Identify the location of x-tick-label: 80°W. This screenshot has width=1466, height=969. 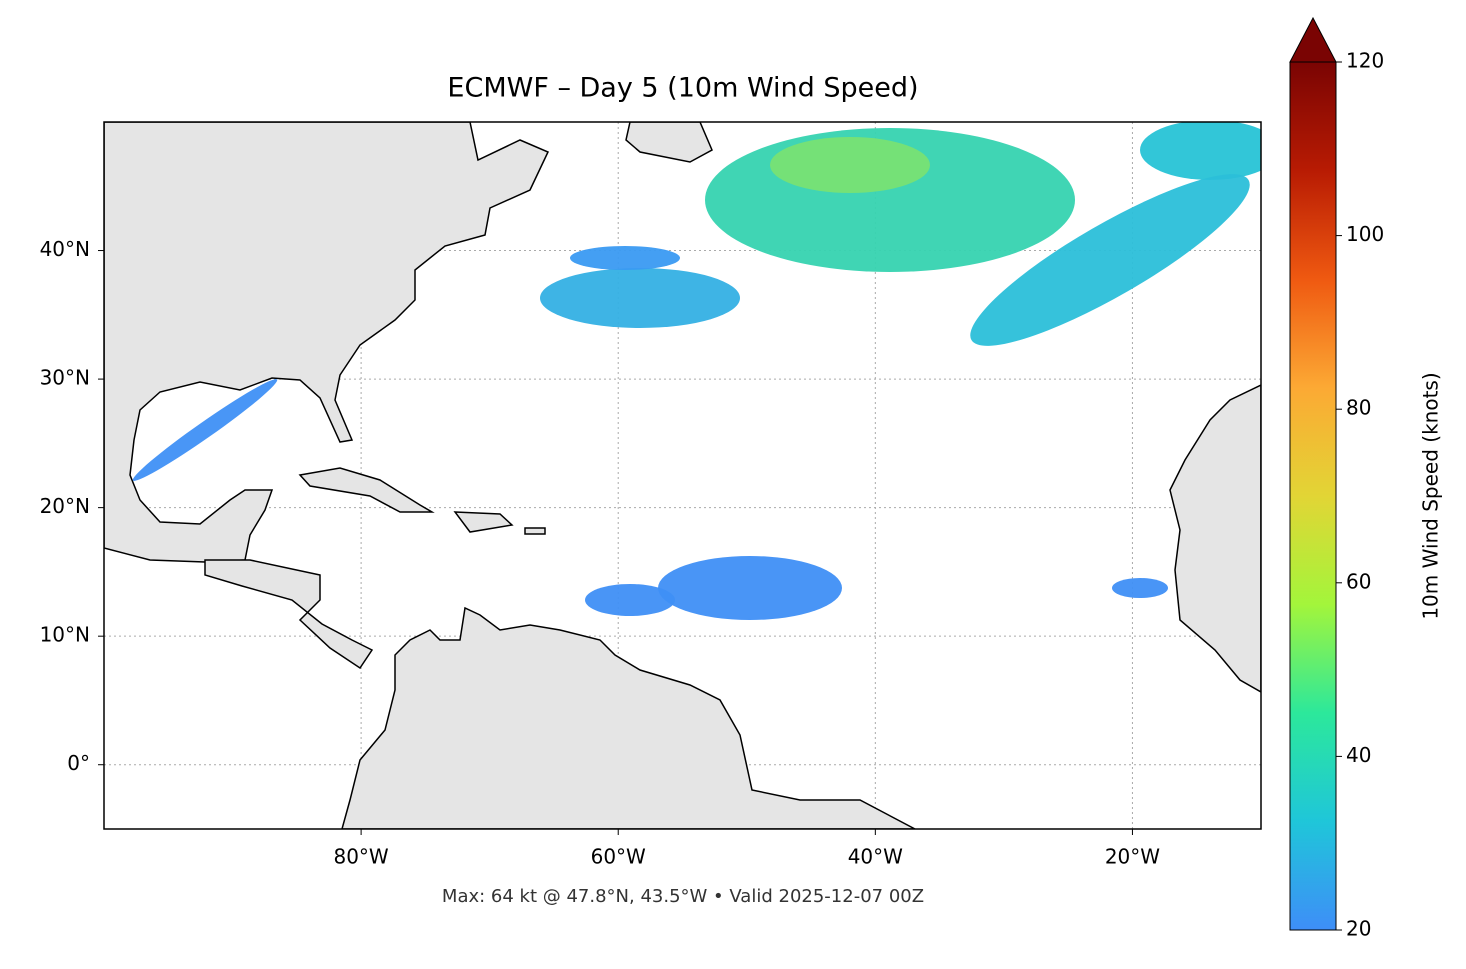
(360, 857).